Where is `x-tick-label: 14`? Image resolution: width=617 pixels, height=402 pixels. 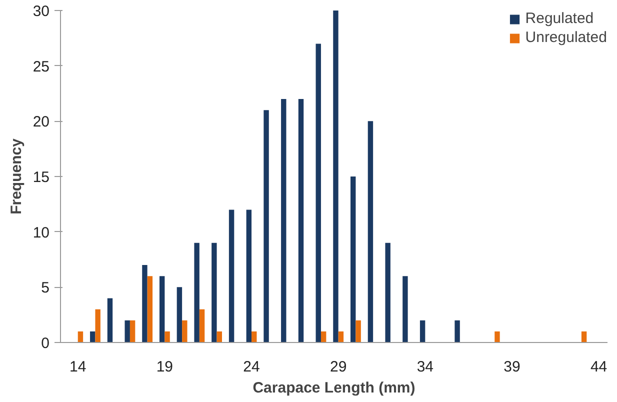
x-tick-label: 14 is located at coordinates (78, 367).